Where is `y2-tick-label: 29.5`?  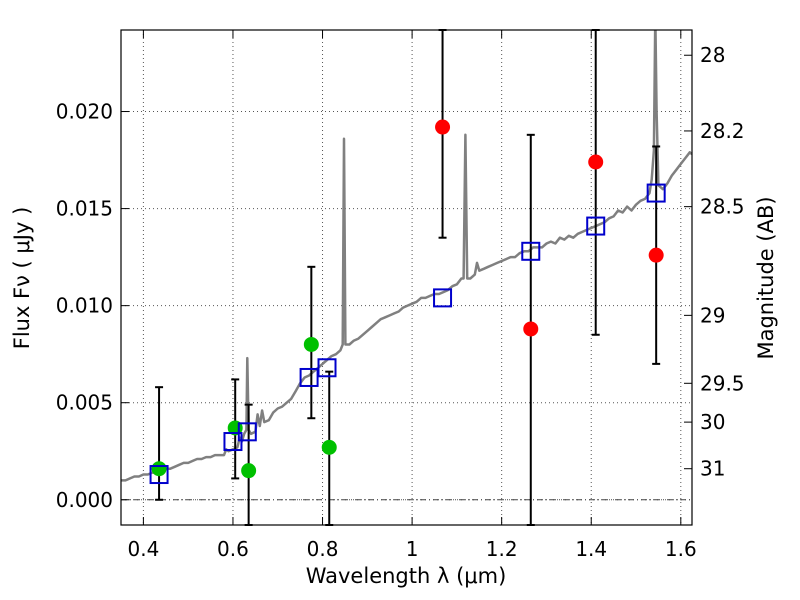
y2-tick-label: 29.5 is located at coordinates (722, 383).